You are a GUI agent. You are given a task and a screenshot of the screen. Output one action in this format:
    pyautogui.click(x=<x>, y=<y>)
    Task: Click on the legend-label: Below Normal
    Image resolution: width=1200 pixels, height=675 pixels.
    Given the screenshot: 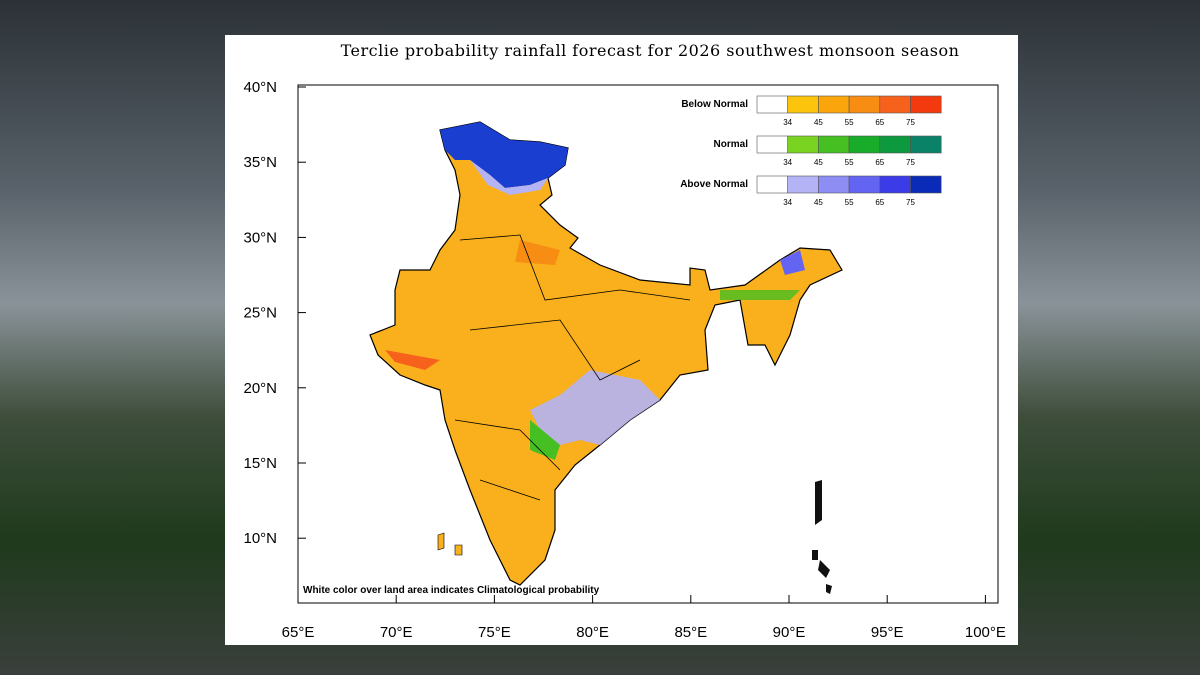 What is the action you would take?
    pyautogui.click(x=714, y=104)
    